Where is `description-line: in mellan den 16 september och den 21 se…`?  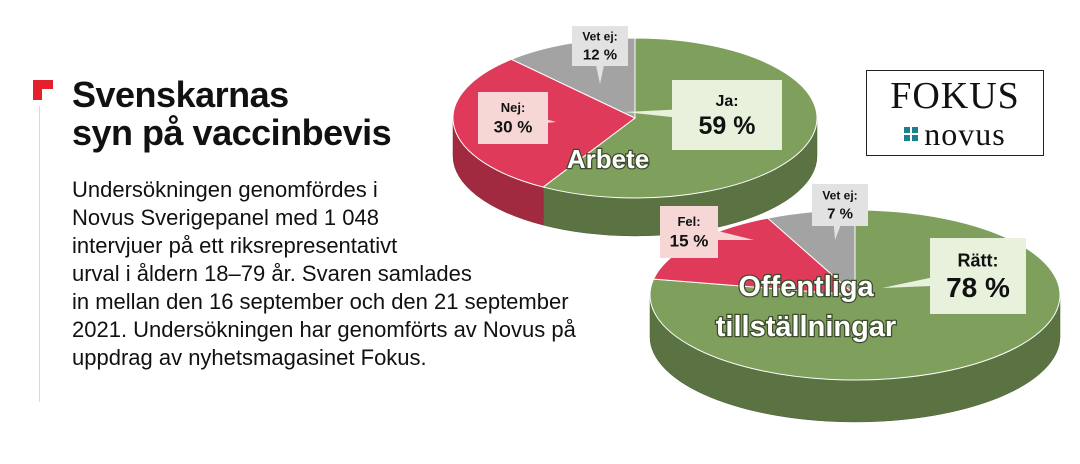 description-line: in mellan den 16 september och den 21 se… is located at coordinates (320, 301).